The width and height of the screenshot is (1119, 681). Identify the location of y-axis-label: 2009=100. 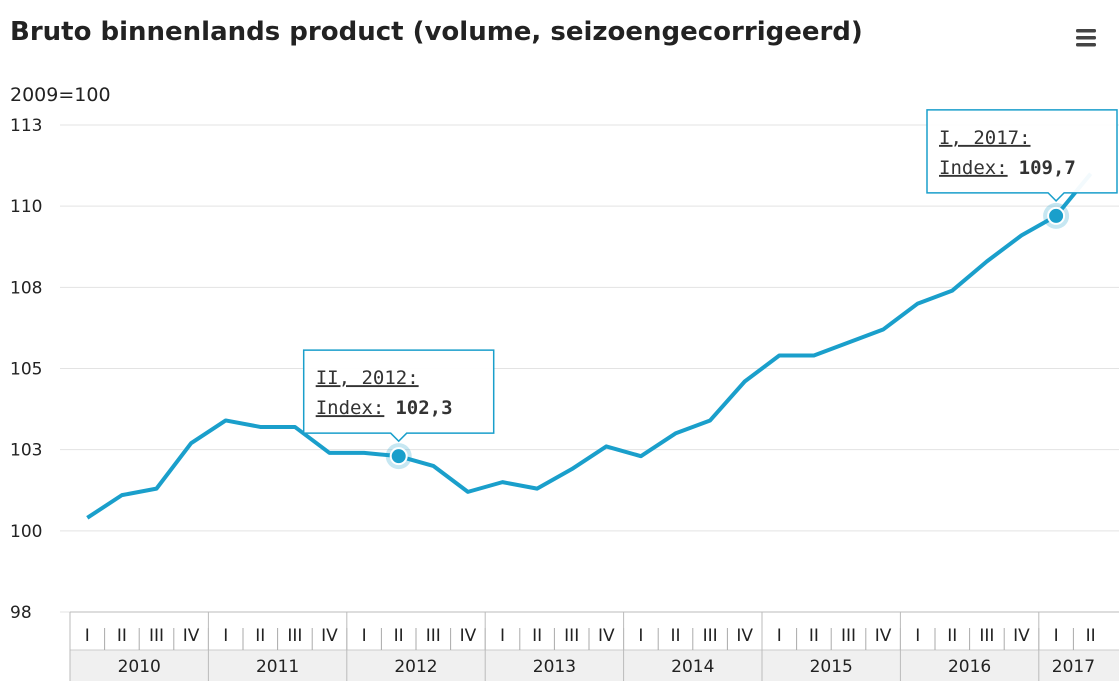
(60, 95).